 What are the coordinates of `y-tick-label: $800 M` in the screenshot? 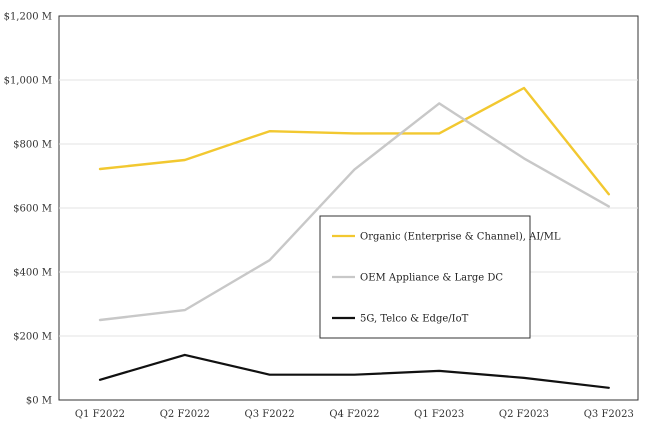 It's located at (32, 145).